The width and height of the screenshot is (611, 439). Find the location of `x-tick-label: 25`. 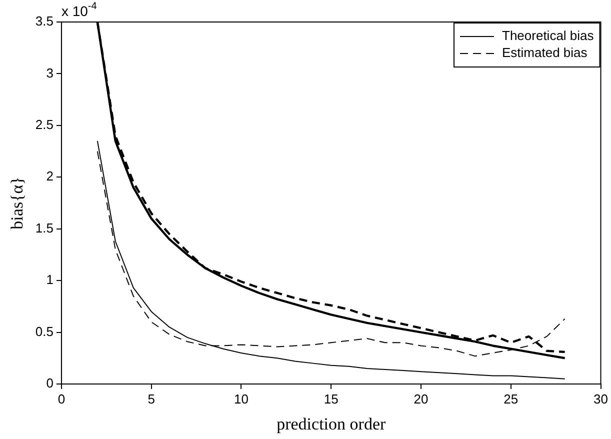

x-tick-label: 25 is located at coordinates (511, 398).